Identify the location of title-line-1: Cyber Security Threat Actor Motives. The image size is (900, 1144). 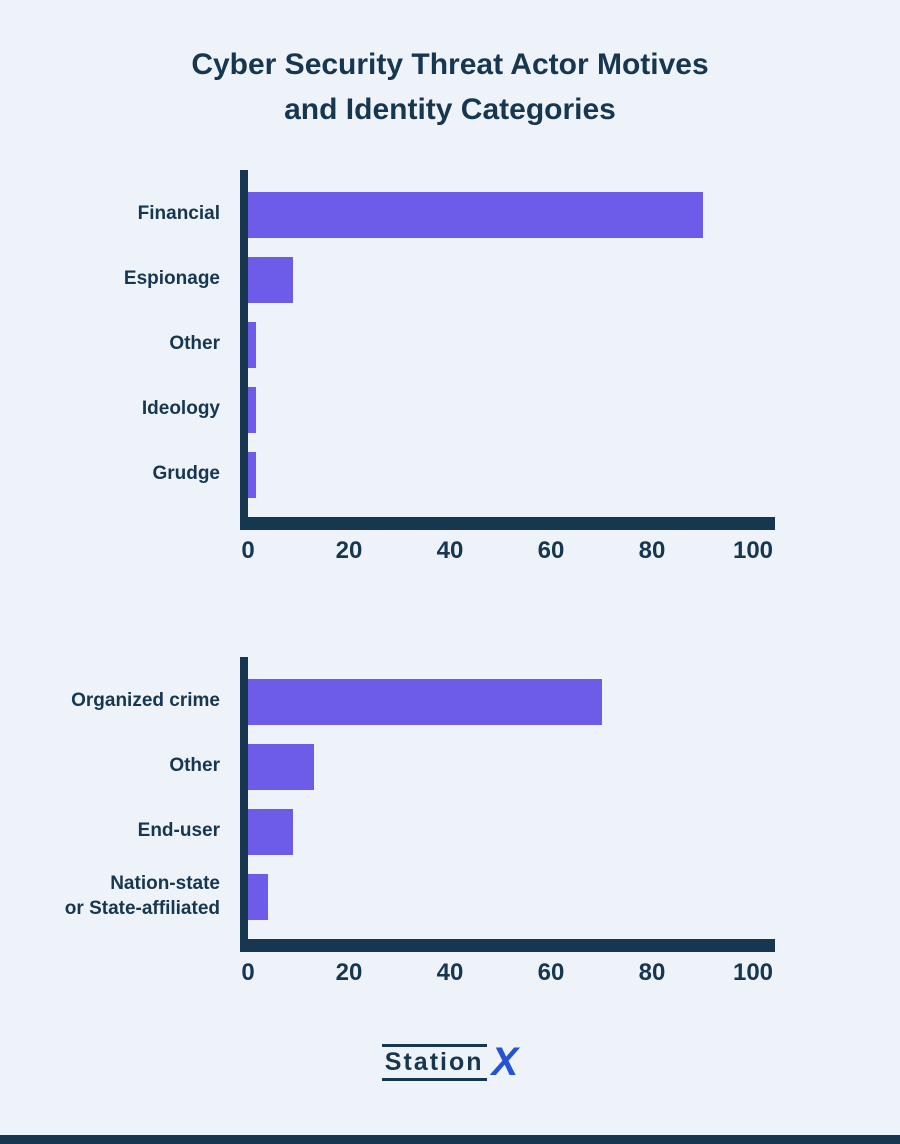
(450, 64).